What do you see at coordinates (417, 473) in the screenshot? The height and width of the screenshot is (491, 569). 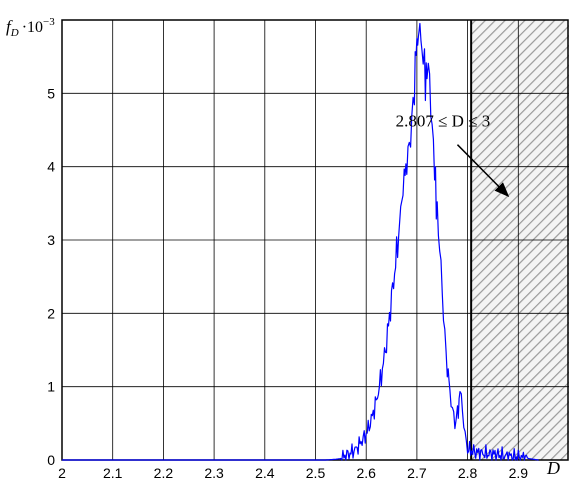 I see `x-tick-label: 2.7` at bounding box center [417, 473].